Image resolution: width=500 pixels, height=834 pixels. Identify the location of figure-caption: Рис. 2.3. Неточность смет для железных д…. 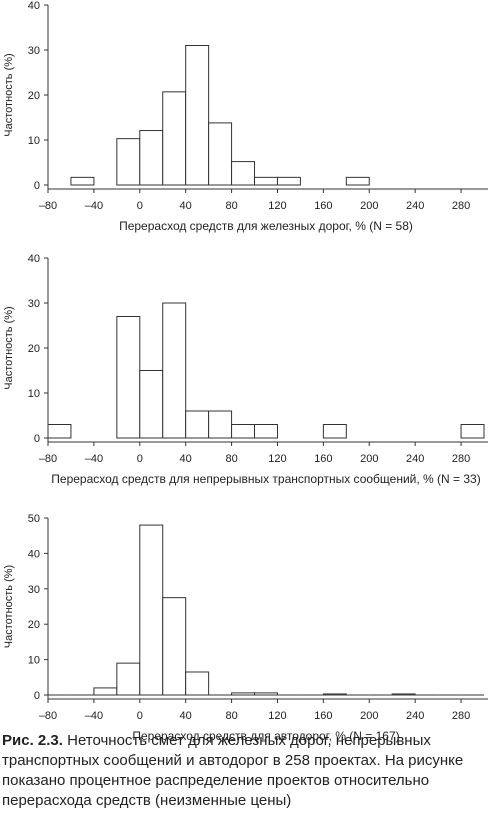
(250, 771).